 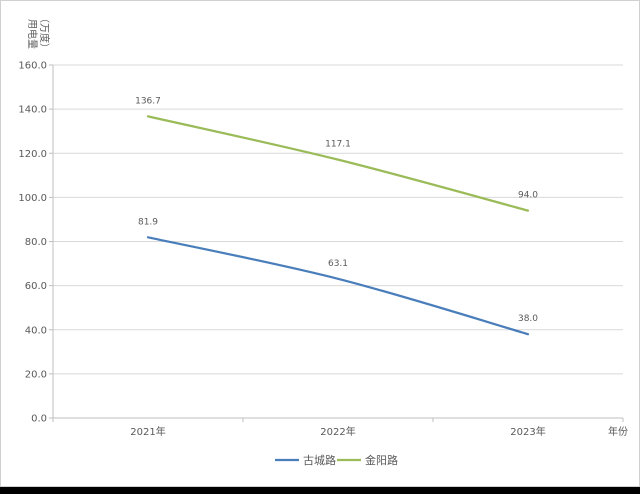 I want to click on legend-label-2: 金阳路, so click(x=381, y=460).